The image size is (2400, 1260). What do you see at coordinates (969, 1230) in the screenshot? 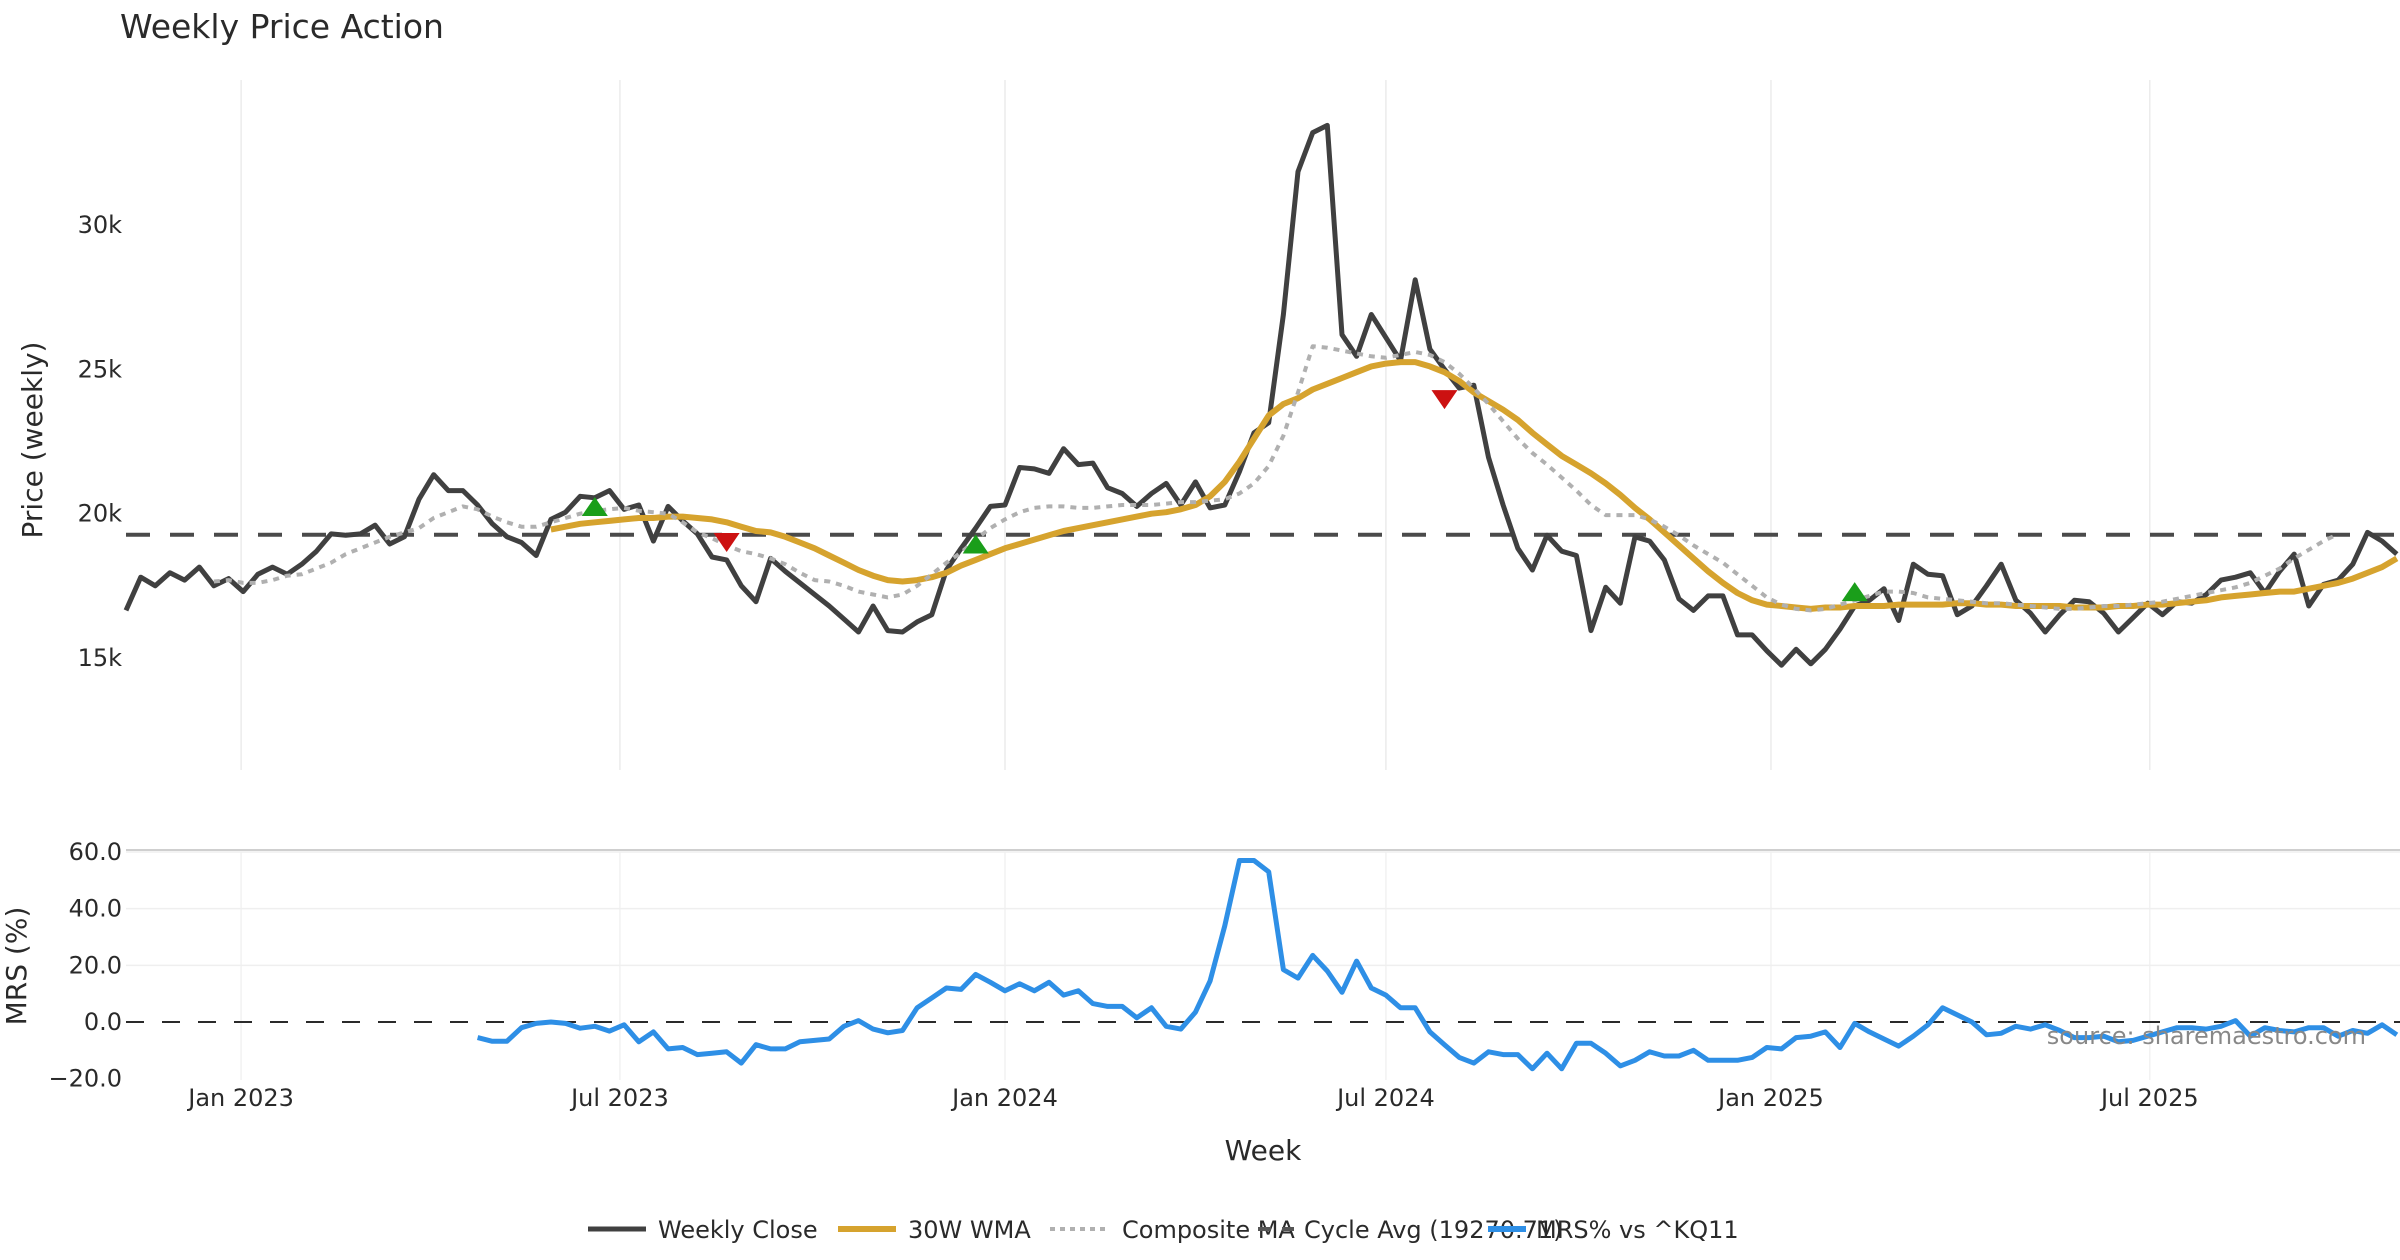
I see `legend-label: 30W WMA` at bounding box center [969, 1230].